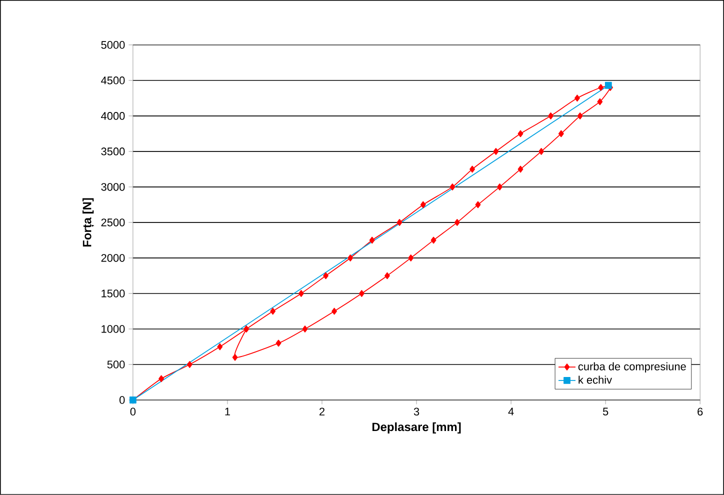 The image size is (724, 495). What do you see at coordinates (113, 45) in the screenshot?
I see `y-tick-label: 5000` at bounding box center [113, 45].